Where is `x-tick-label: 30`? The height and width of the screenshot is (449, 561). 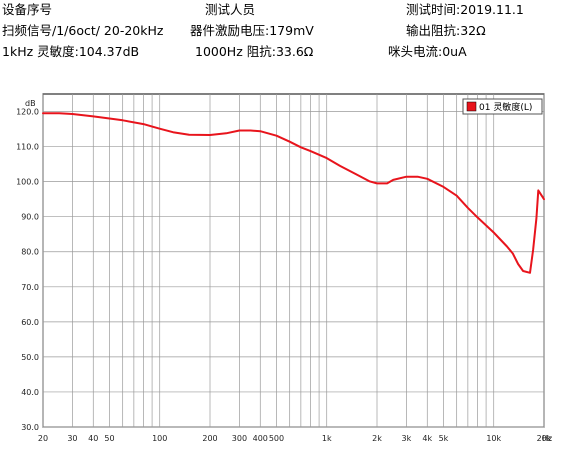 x-tick-label: 30 is located at coordinates (72, 438).